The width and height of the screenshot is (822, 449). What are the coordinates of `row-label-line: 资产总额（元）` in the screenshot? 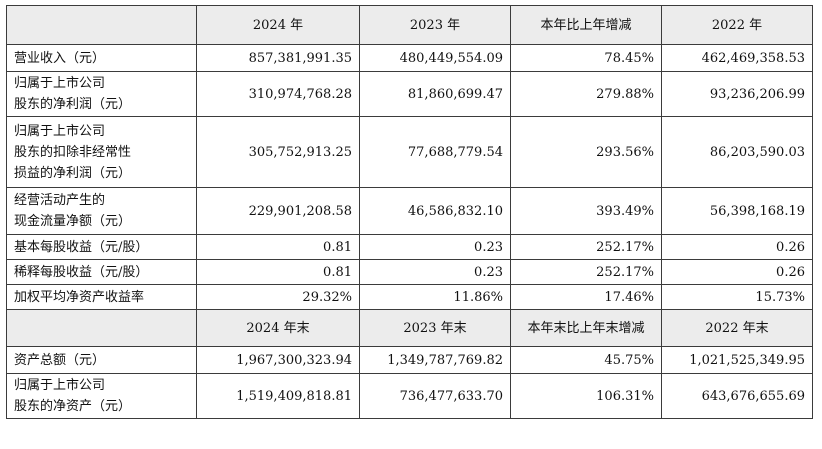 It's located at (60, 360).